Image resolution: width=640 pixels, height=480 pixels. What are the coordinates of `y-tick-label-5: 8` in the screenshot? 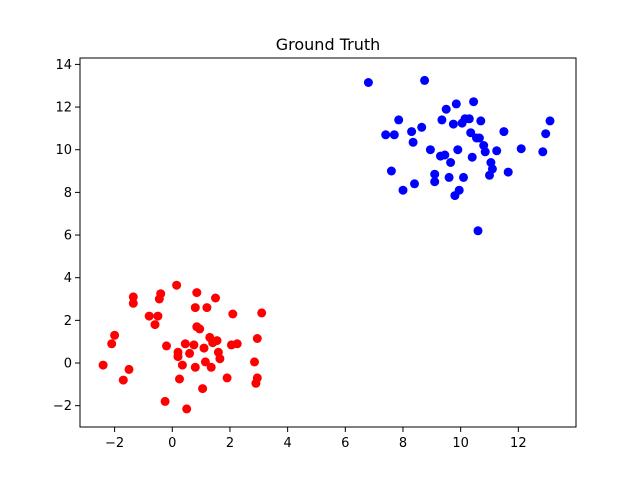 It's located at (68, 193).